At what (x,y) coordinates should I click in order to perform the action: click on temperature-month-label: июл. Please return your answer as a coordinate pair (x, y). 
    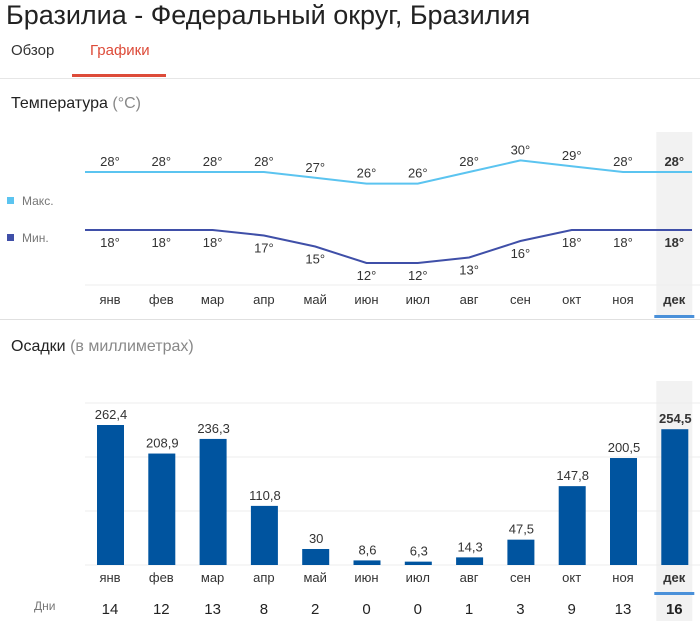
    Looking at the image, I should click on (418, 299).